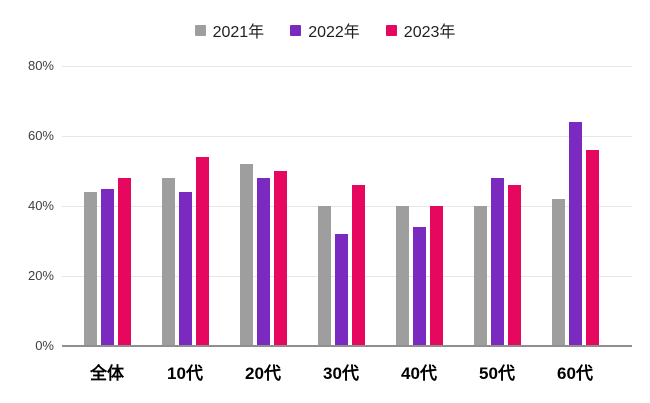  What do you see at coordinates (575, 373) in the screenshot?
I see `x-axis-label: 60代` at bounding box center [575, 373].